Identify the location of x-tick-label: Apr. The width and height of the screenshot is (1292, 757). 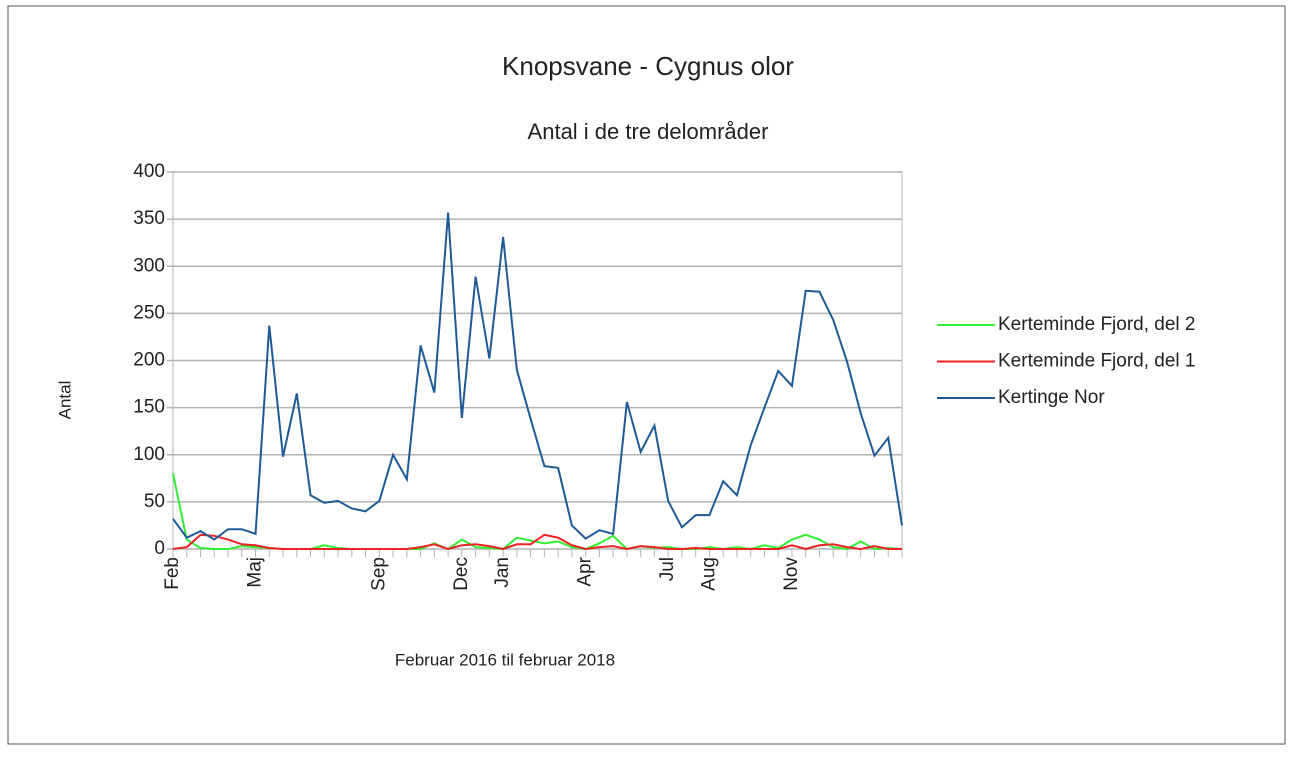
(585, 571).